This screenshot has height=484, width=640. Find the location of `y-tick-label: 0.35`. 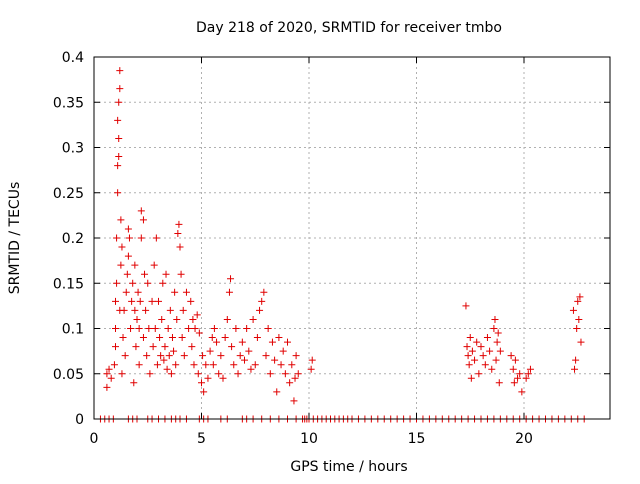

y-tick-label: 0.35 is located at coordinates (68, 103).